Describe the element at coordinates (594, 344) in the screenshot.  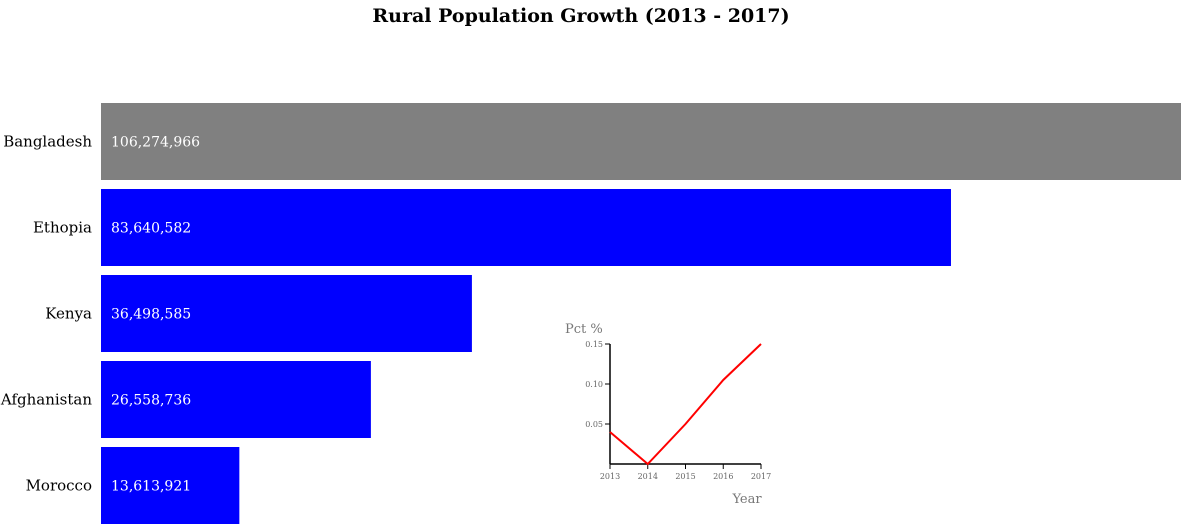
I see `y-tick-label: 0.15` at that location.